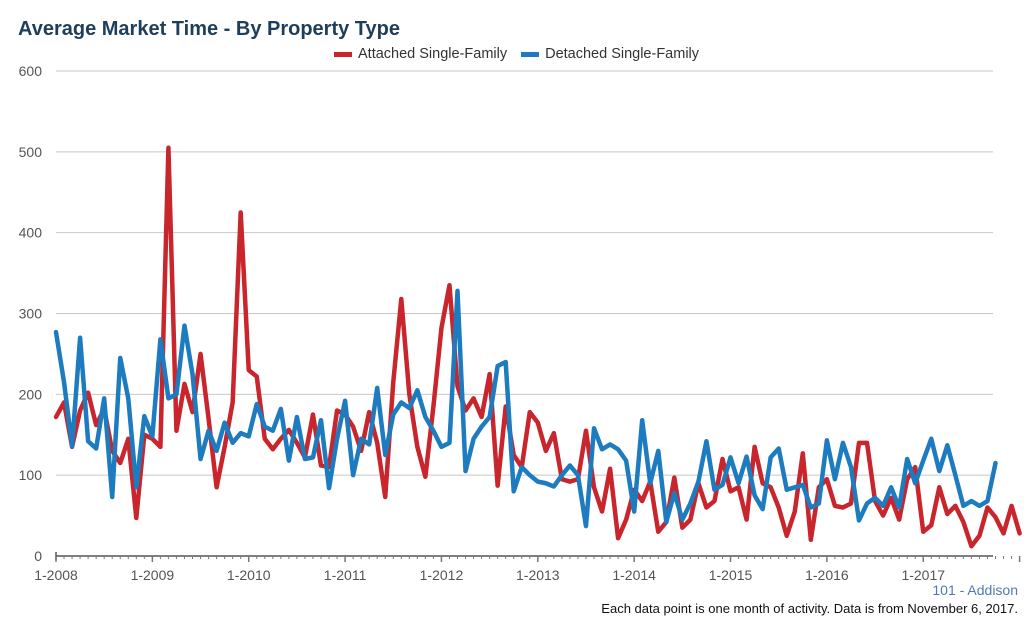  What do you see at coordinates (31, 394) in the screenshot?
I see `y-tick-label: 200` at bounding box center [31, 394].